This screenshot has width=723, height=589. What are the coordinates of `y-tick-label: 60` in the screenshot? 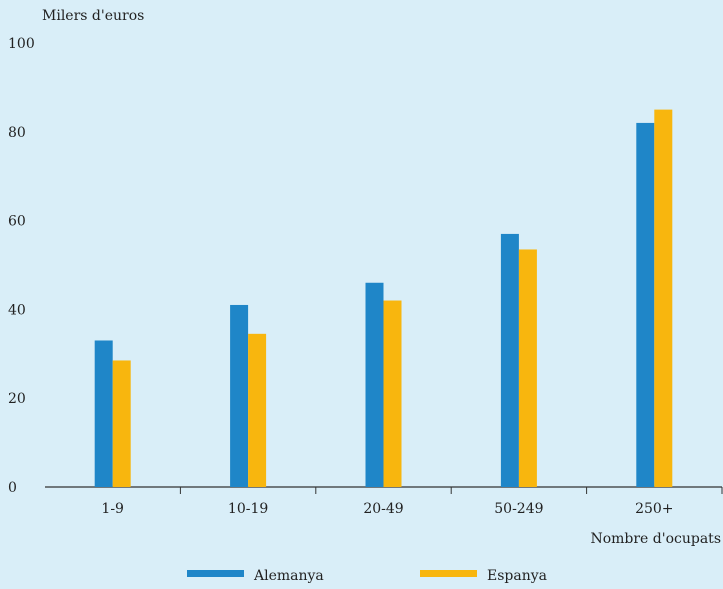 It's located at (17, 222).